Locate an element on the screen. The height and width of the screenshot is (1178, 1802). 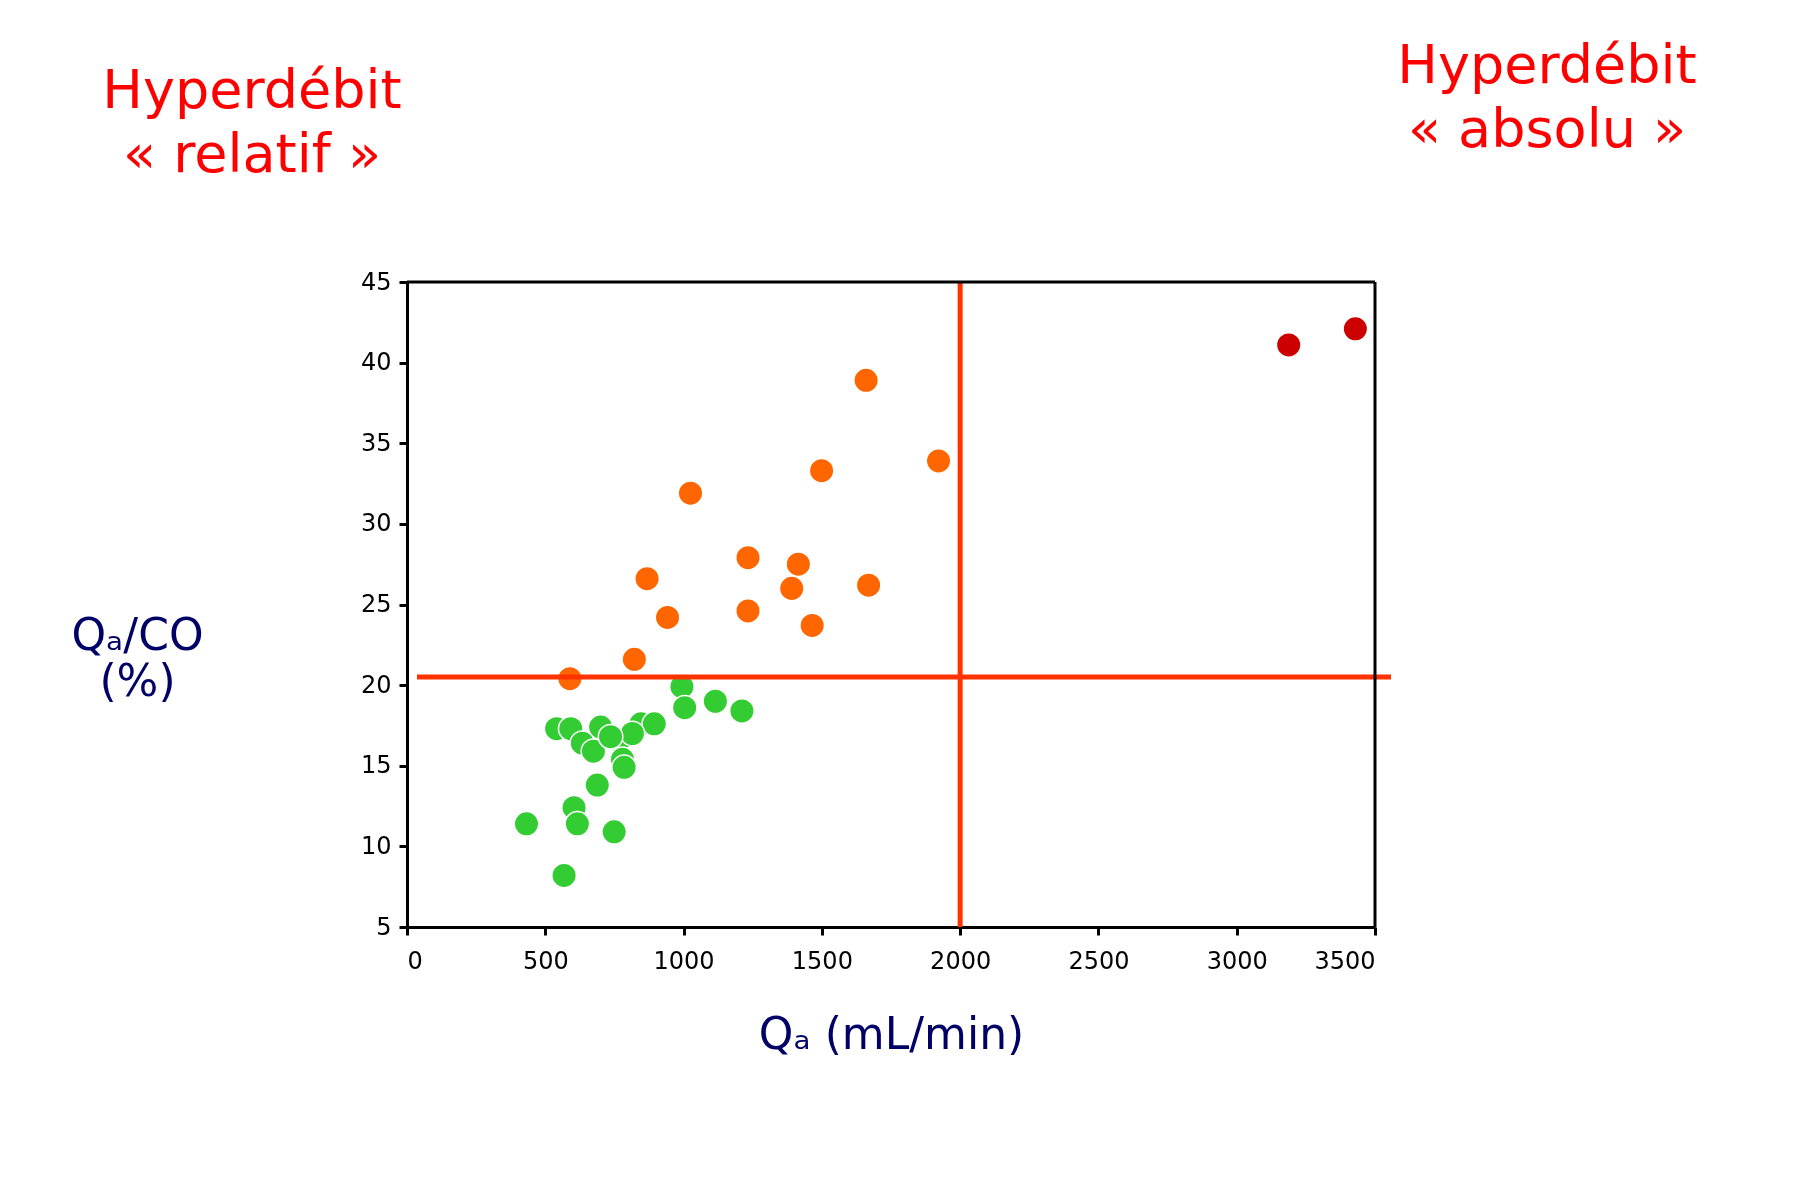
y-tick-label: 40 is located at coordinates (376, 362).